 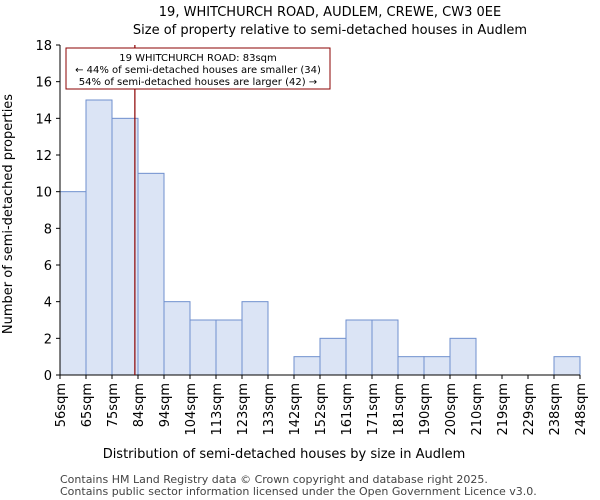 What do you see at coordinates (48, 376) in the screenshot?
I see `y-tick-label: 0` at bounding box center [48, 376].